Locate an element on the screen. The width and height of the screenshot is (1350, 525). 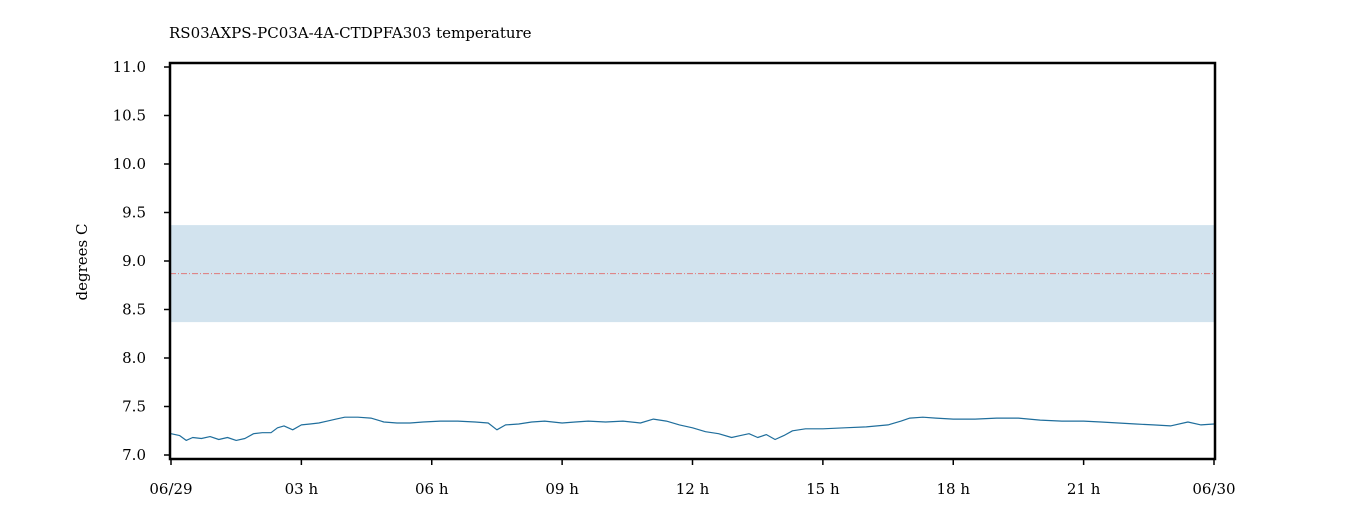
x-tick-label: 06/30 is located at coordinates (1213, 489).